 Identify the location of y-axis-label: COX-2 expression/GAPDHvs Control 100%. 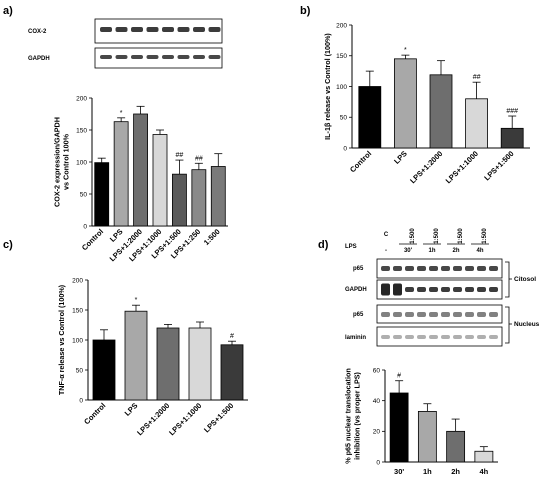
(62, 162).